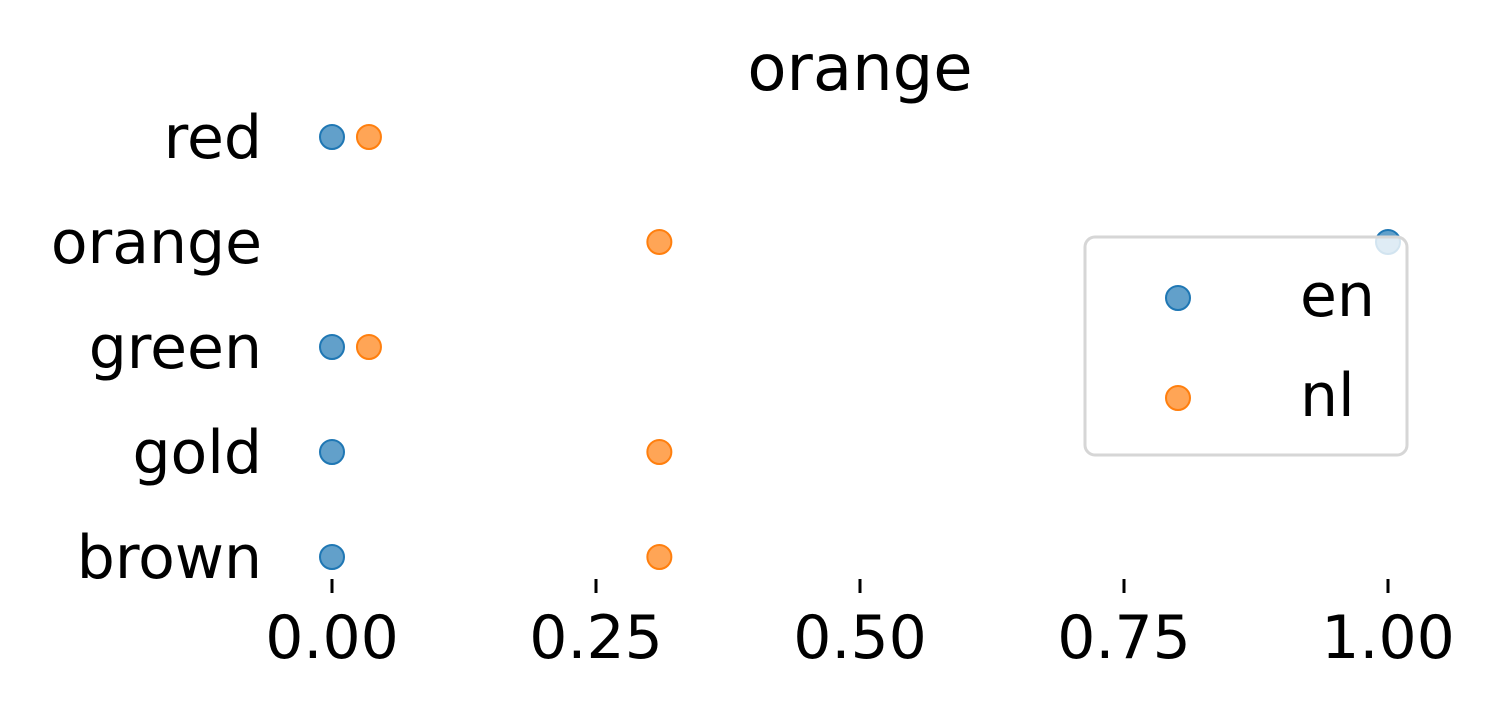 The width and height of the screenshot is (1492, 703). What do you see at coordinates (368, 347) in the screenshot?
I see `point-nl-green` at bounding box center [368, 347].